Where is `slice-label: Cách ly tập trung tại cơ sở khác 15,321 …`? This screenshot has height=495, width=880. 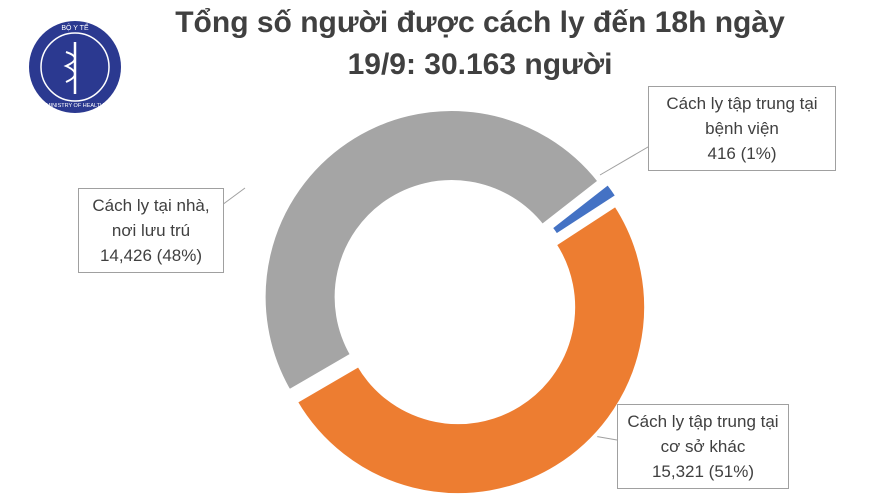
slice-label: Cách ly tập trung tại cơ sở khác 15,321 … is located at coordinates (703, 446).